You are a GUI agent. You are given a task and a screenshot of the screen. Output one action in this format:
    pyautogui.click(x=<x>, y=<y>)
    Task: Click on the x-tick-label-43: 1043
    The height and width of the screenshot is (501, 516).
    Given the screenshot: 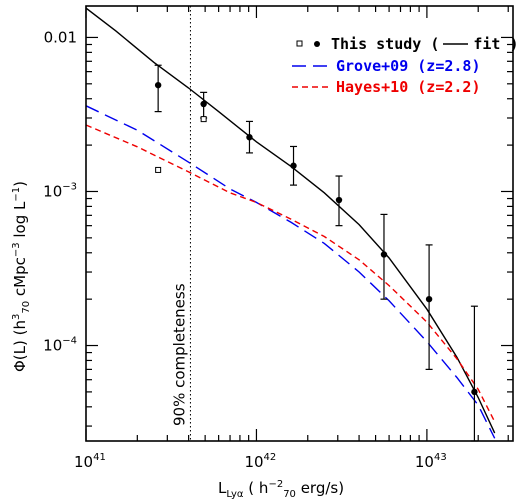 What is the action you would take?
    pyautogui.click(x=431, y=461)
    